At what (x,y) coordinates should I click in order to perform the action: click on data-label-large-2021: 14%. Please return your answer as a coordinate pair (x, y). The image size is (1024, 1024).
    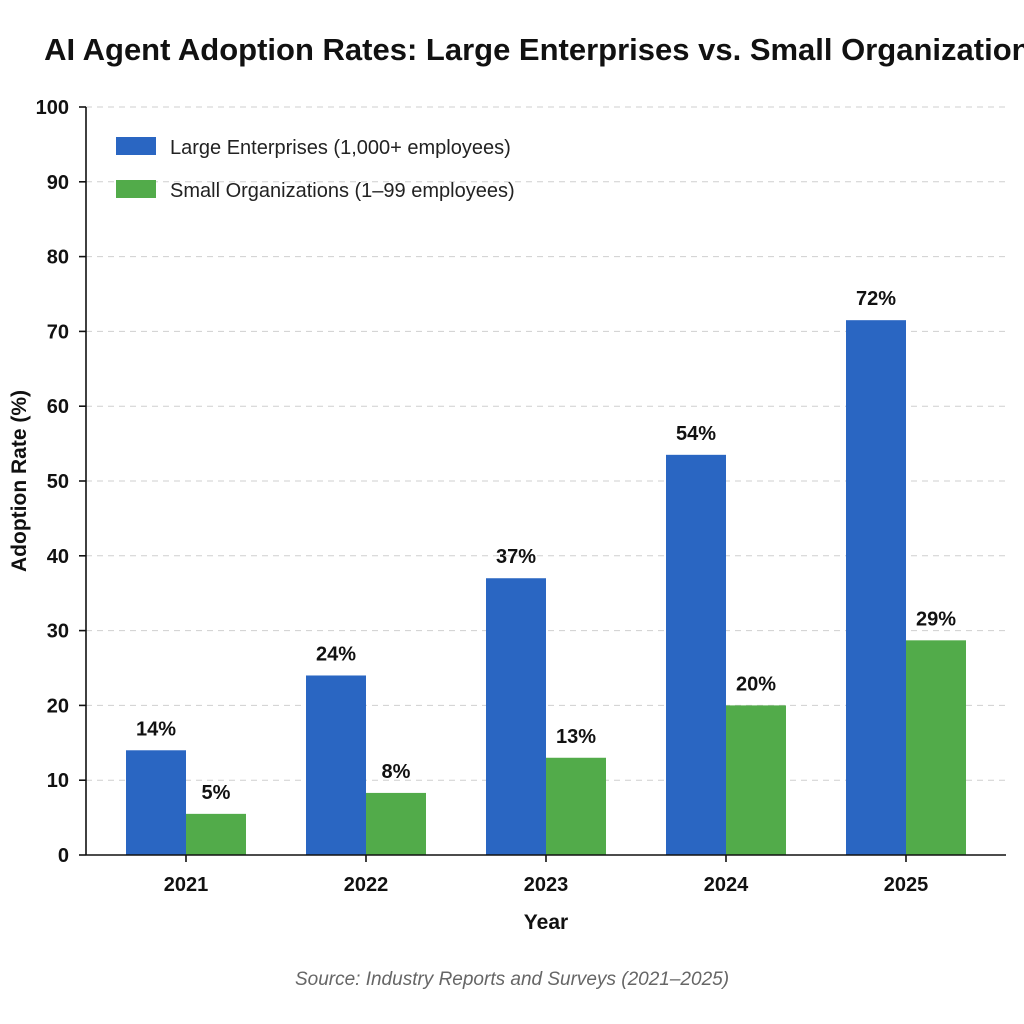
    Looking at the image, I should click on (156, 729).